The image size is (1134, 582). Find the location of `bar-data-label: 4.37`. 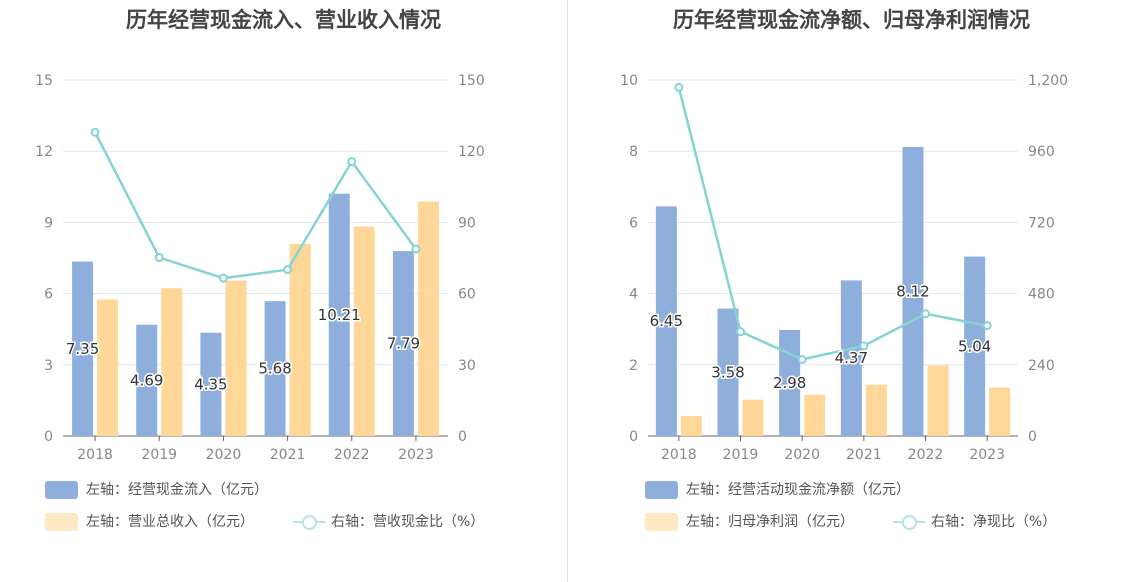

bar-data-label: 4.37 is located at coordinates (851, 358).